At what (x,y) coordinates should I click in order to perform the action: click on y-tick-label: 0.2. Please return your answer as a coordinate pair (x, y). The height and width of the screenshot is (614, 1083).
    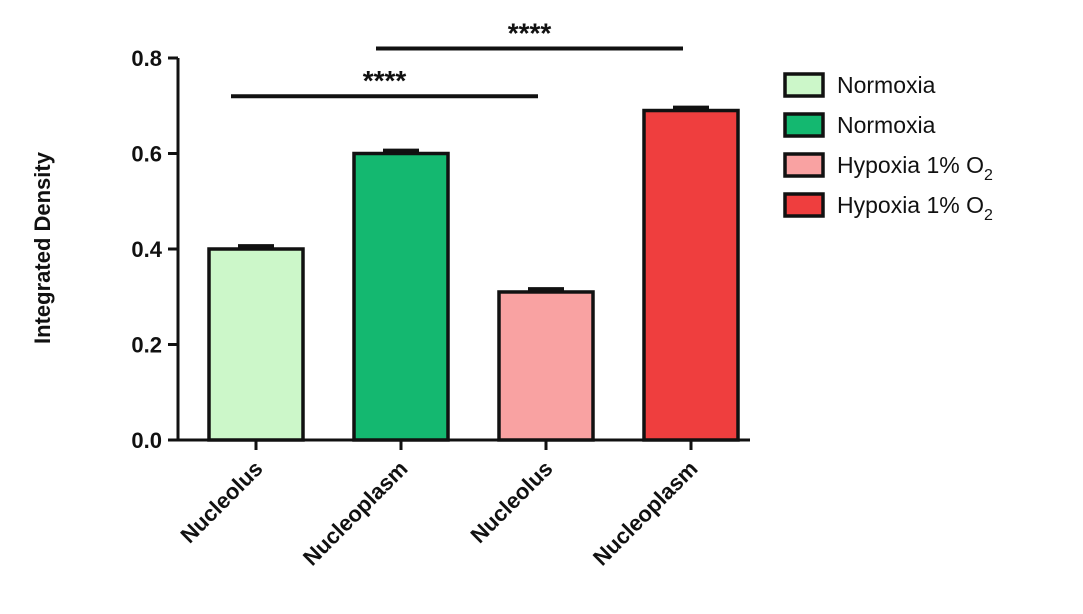
    Looking at the image, I should click on (146, 345).